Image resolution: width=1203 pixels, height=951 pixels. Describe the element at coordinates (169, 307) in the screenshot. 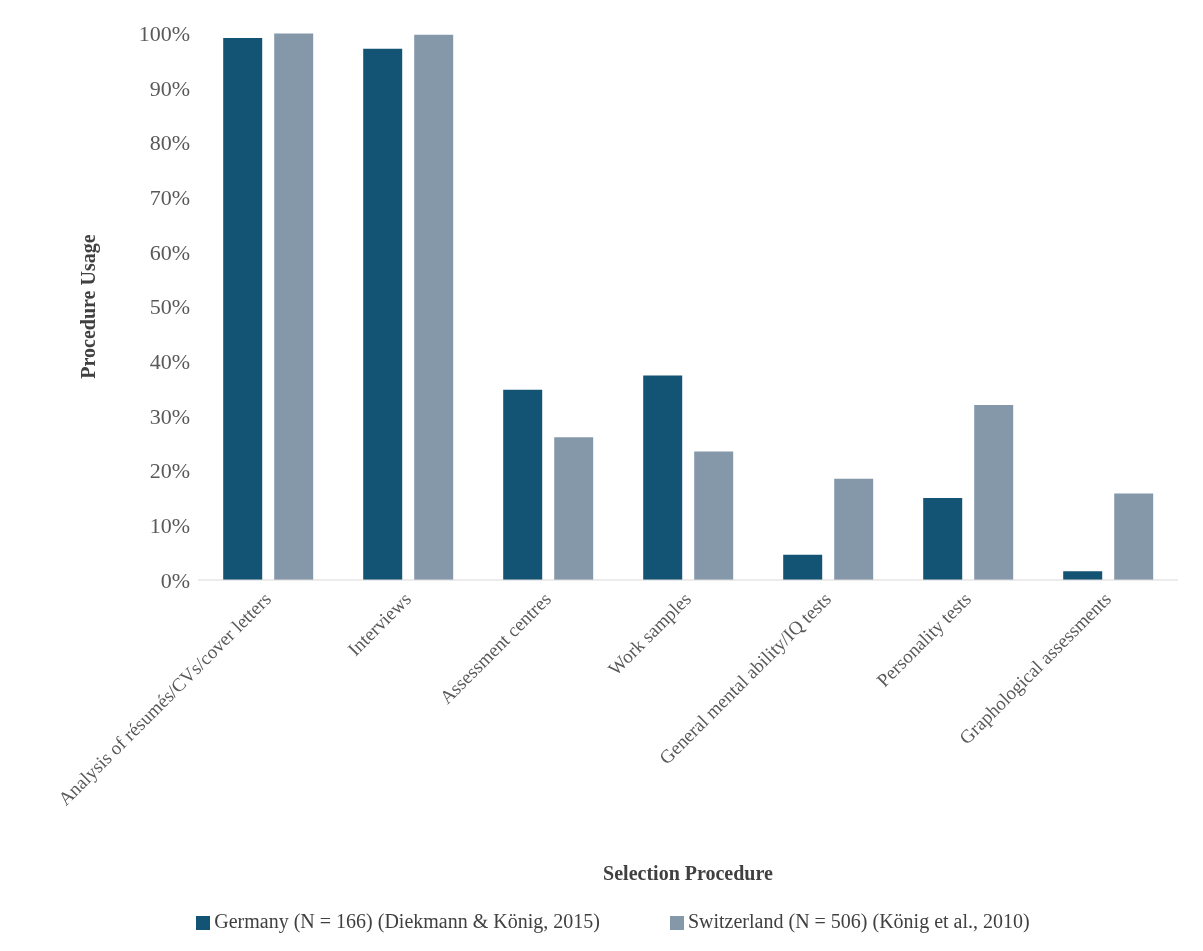

I see `y-tick-label: 50%` at that location.